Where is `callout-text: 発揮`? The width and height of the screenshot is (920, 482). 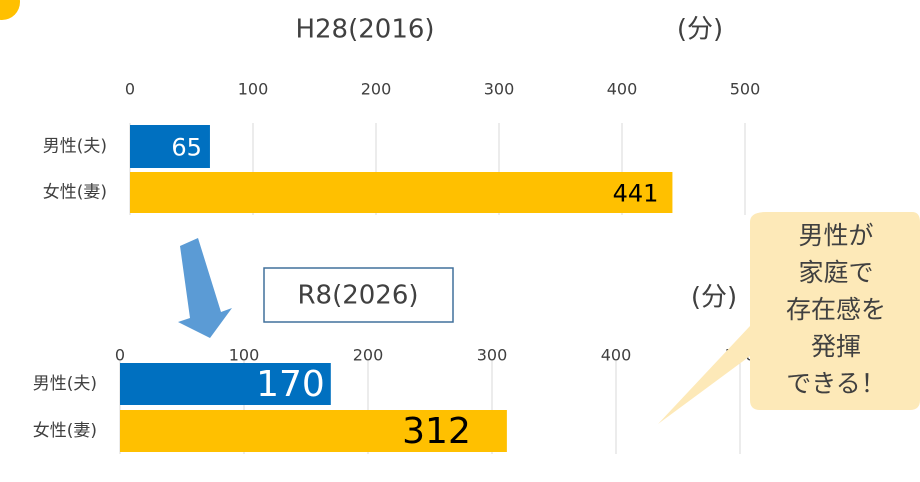
callout-text: 発揮 is located at coordinates (836, 346).